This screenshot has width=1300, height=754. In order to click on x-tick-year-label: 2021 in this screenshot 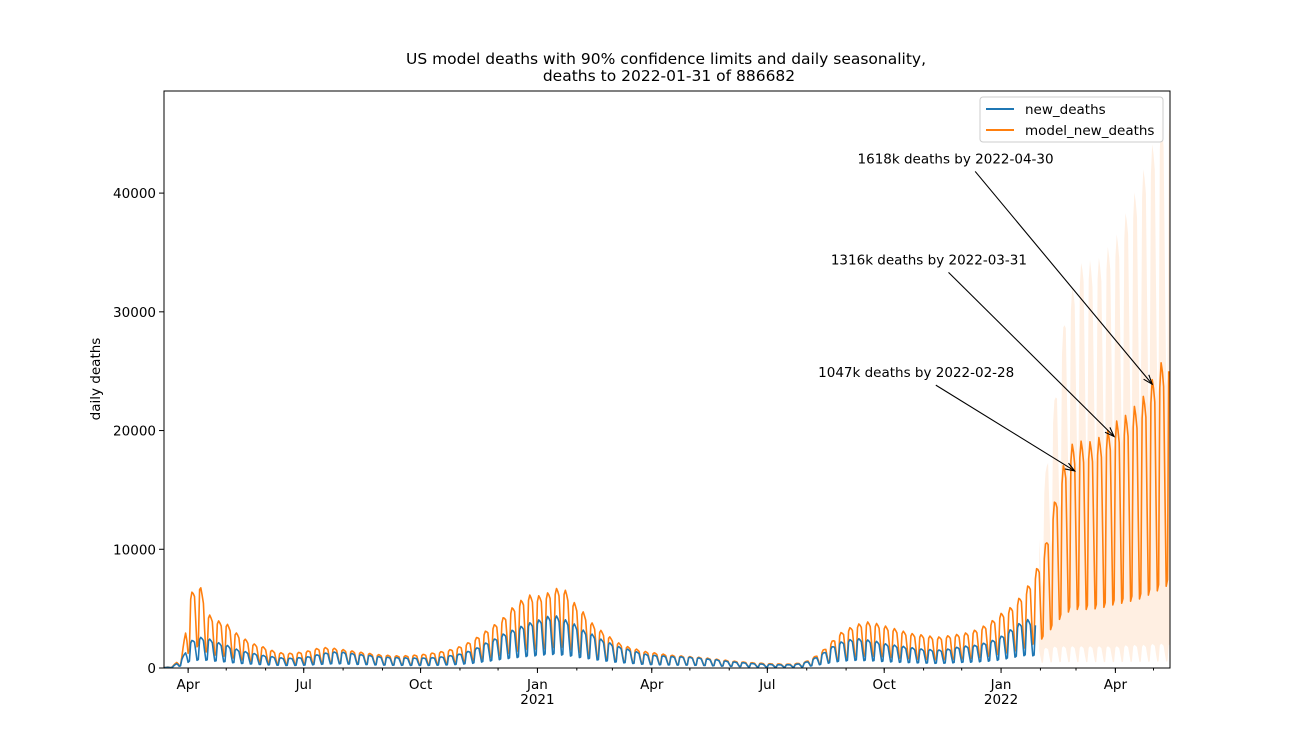, I will do `click(537, 700)`.